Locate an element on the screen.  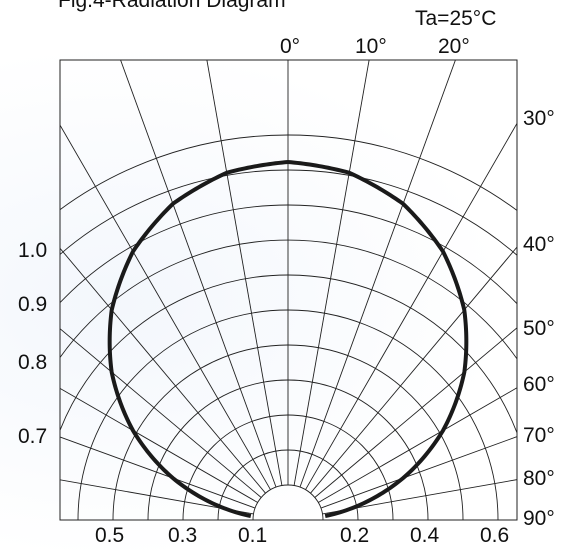
grid-radial-m60 is located at coordinates (159, 445).